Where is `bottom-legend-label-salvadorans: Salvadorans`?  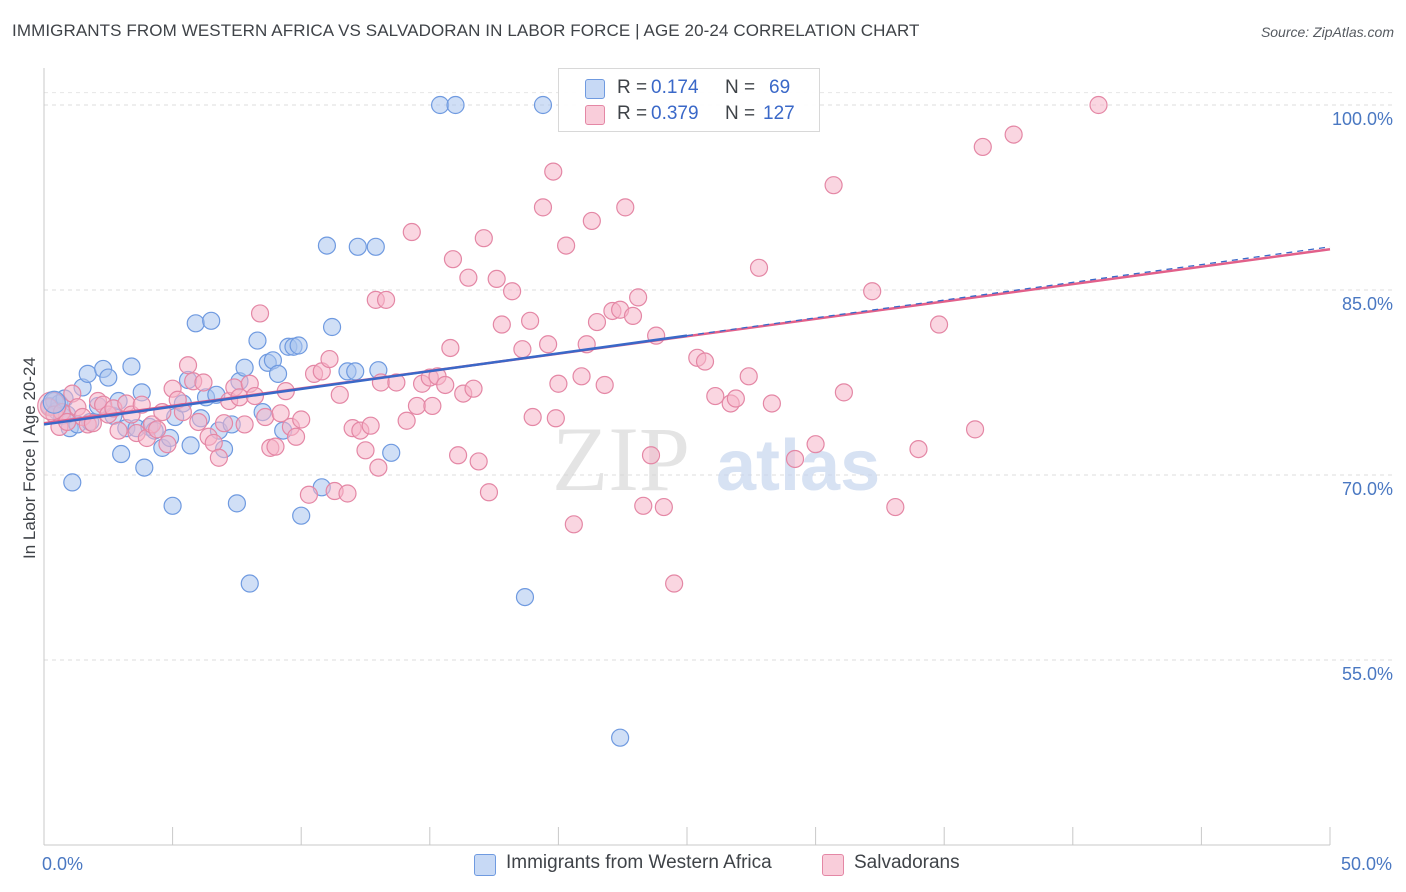
bottom-legend-label-salvadorans: Salvadorans is located at coordinates (907, 862).